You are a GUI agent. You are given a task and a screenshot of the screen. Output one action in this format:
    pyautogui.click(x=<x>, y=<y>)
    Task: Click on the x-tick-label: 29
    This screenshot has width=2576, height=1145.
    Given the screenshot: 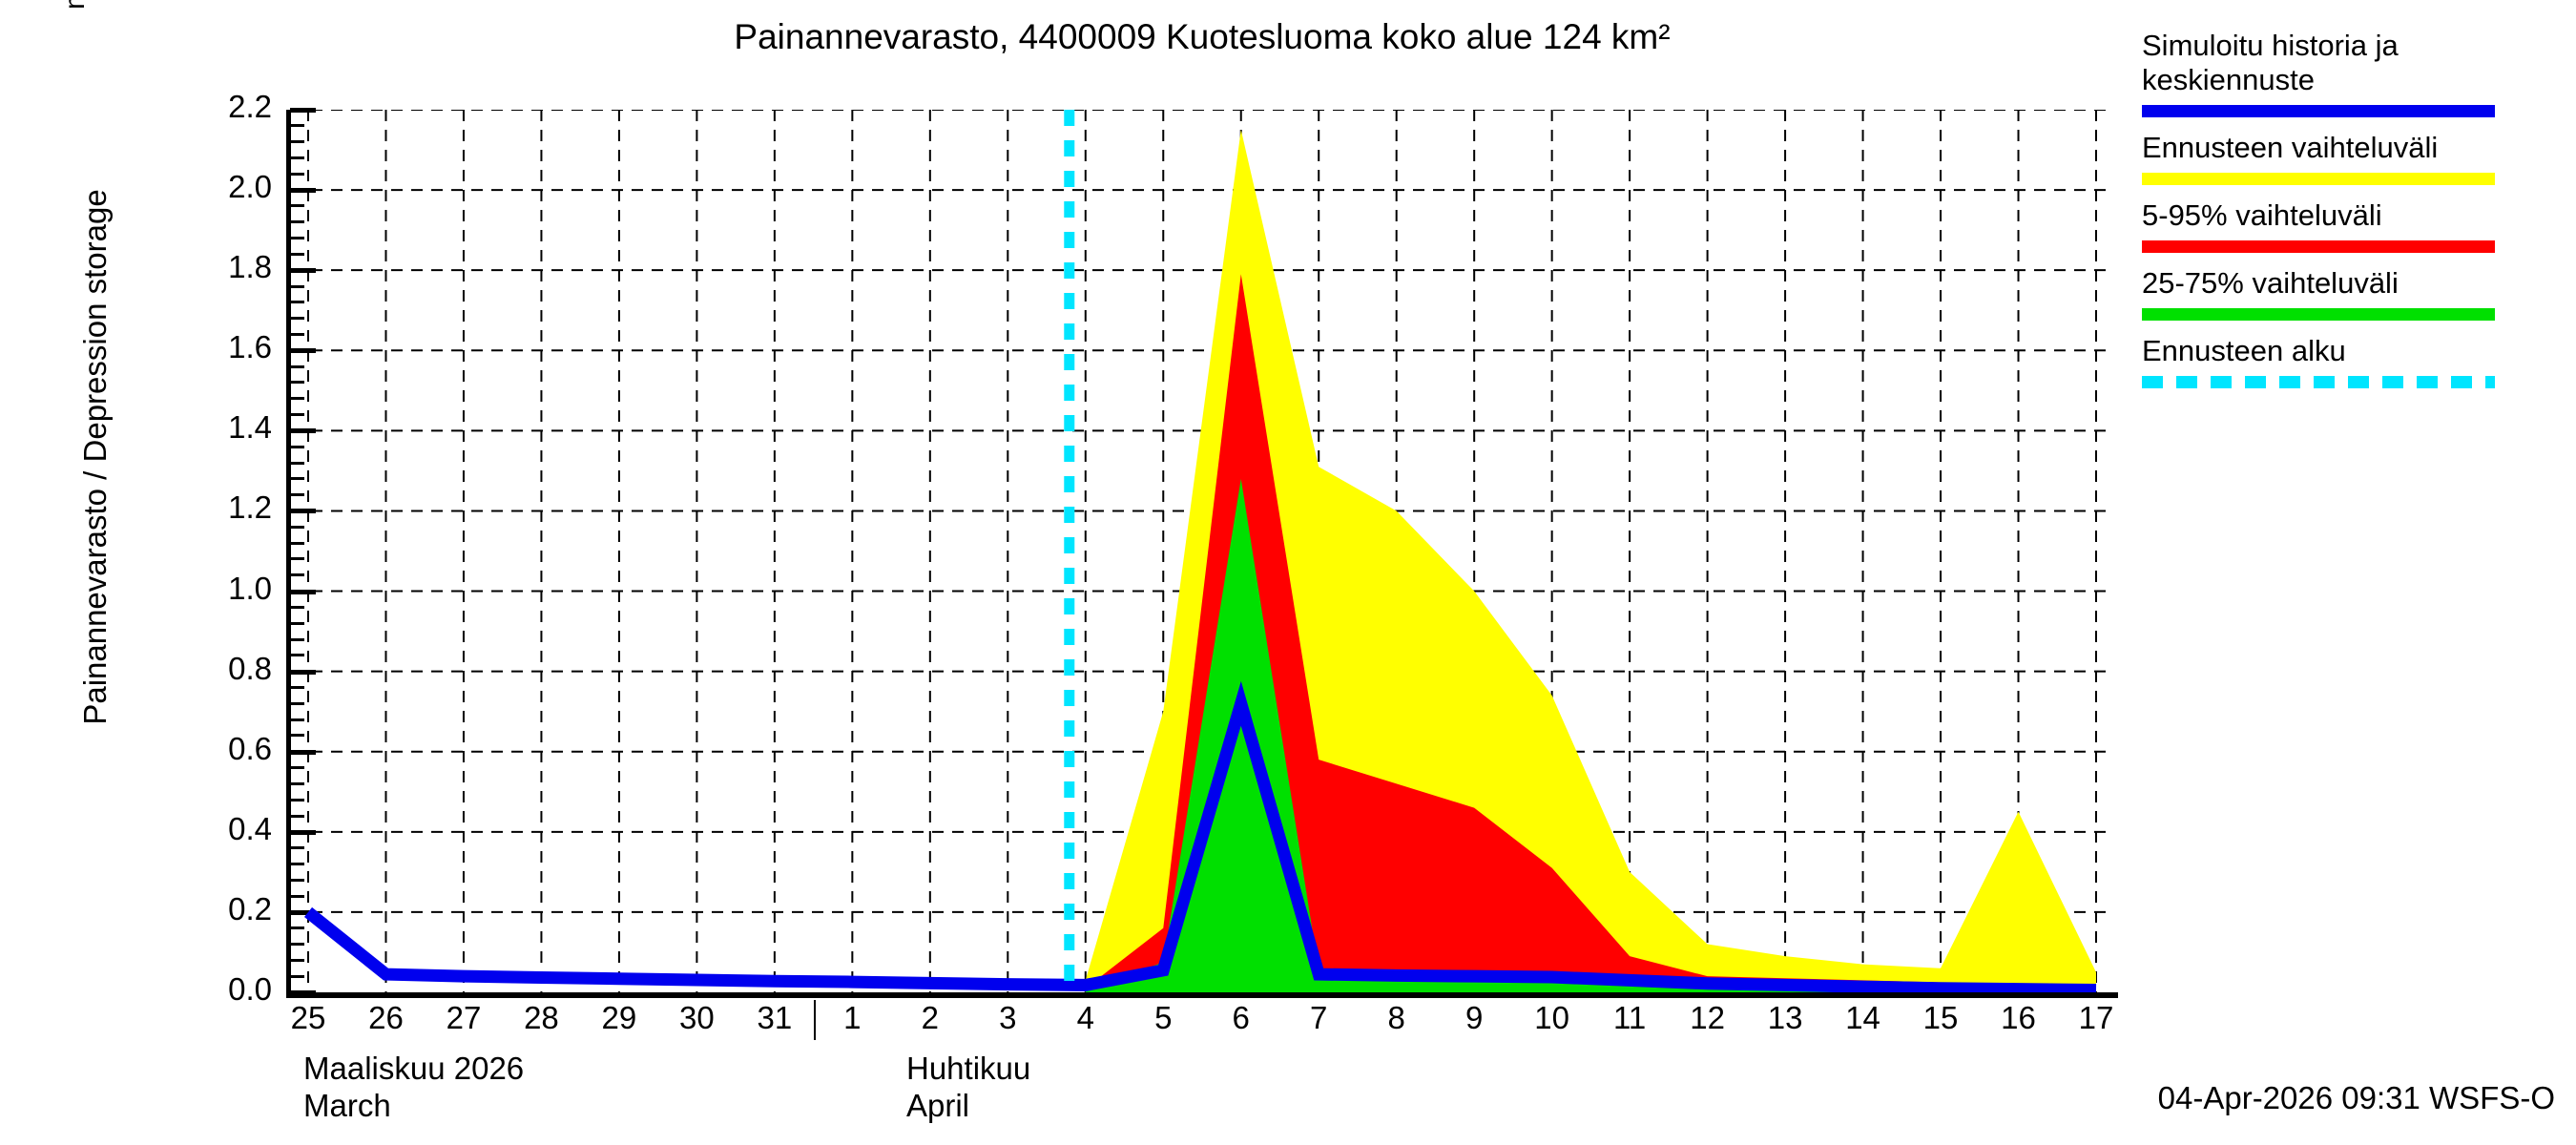 What is the action you would take?
    pyautogui.click(x=619, y=1018)
    